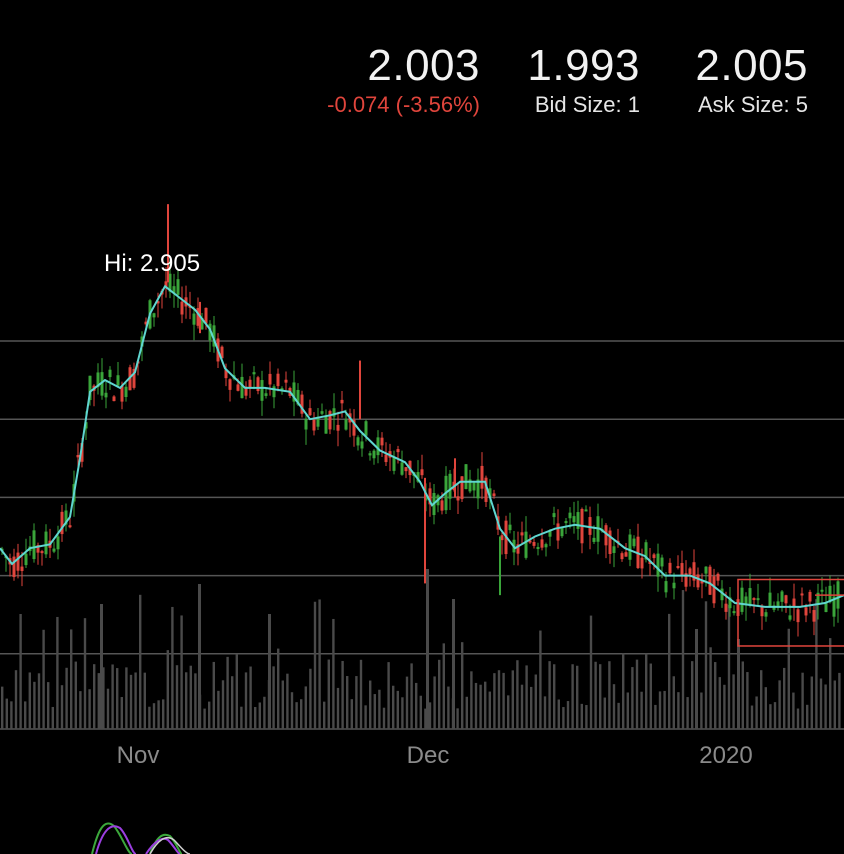 The height and width of the screenshot is (854, 844). Describe the element at coordinates (751, 65) in the screenshot. I see `ask-price: 2.005` at that location.